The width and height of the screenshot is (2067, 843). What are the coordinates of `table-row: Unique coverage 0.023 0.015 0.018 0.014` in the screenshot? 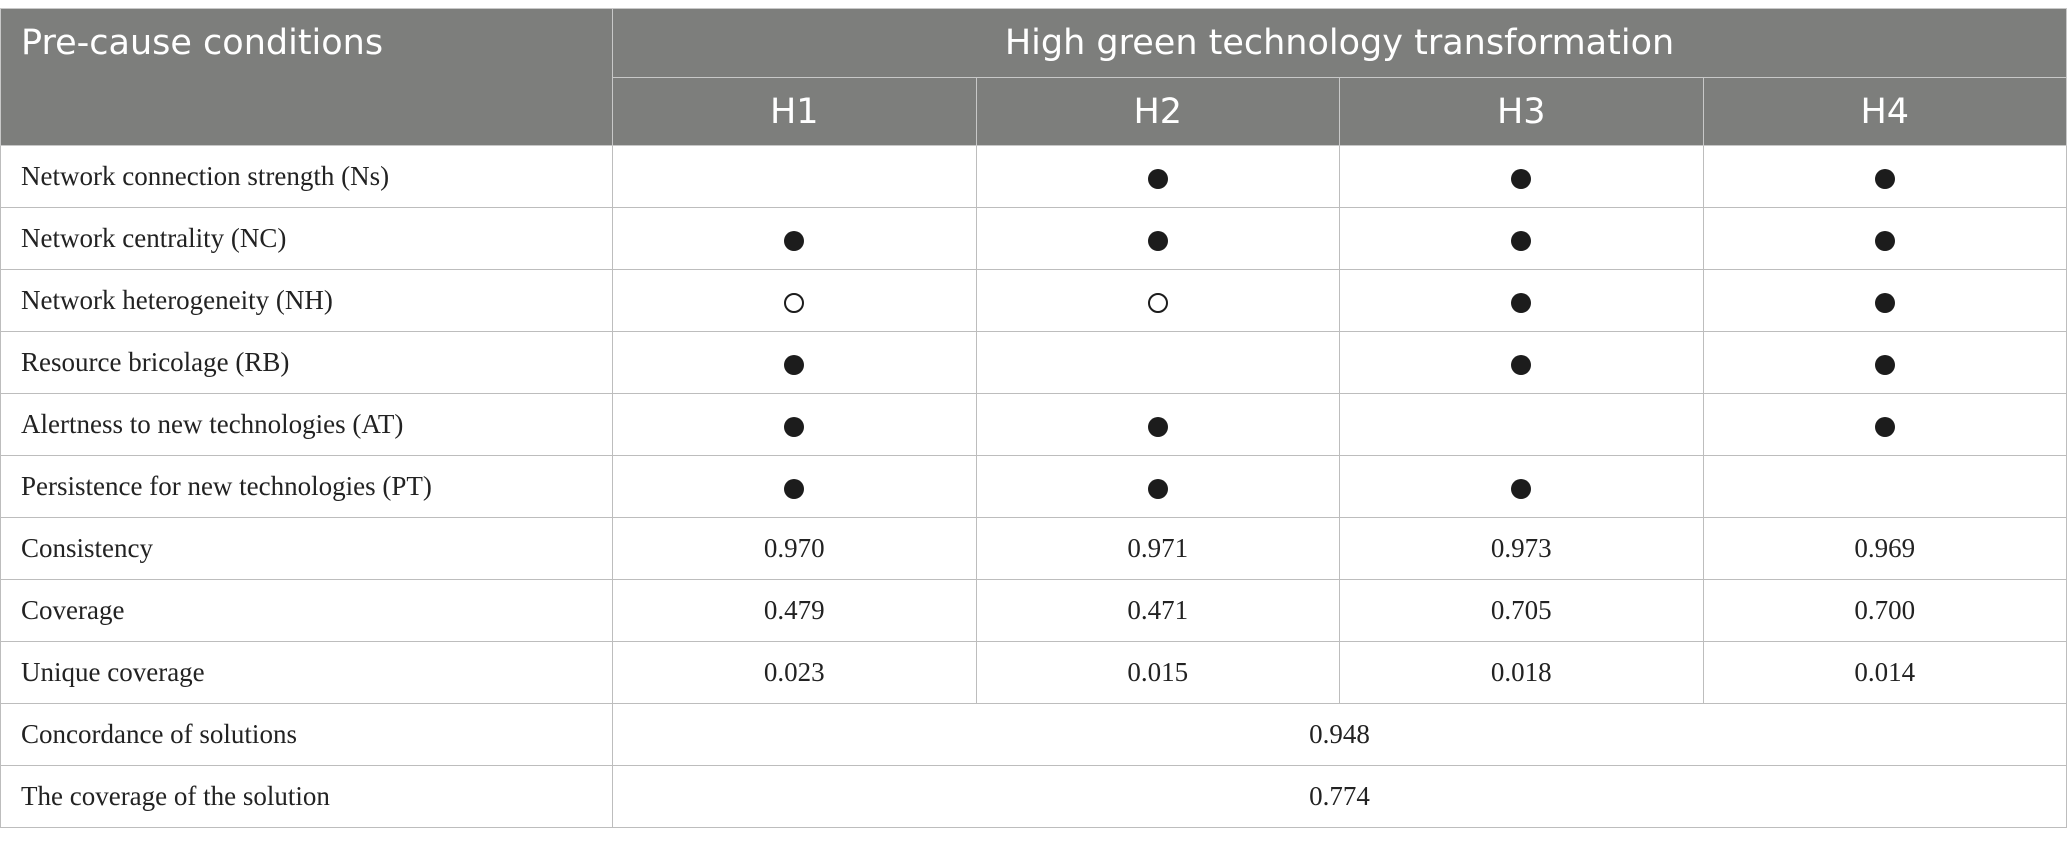 It's located at (1033, 672).